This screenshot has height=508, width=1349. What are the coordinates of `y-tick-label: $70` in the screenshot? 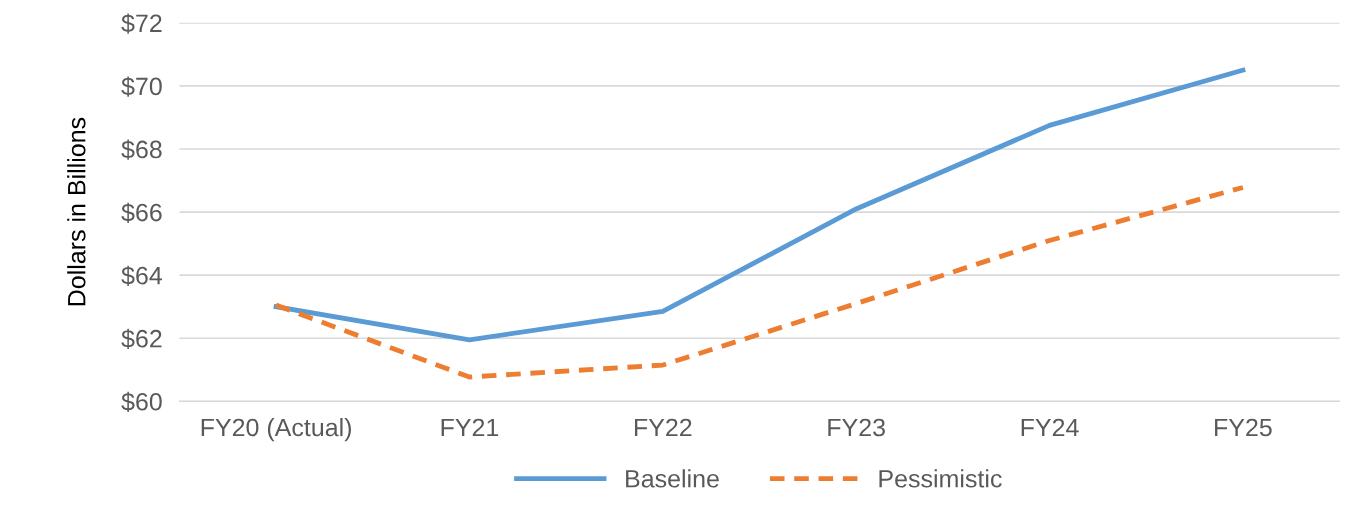 It's located at (141, 86).